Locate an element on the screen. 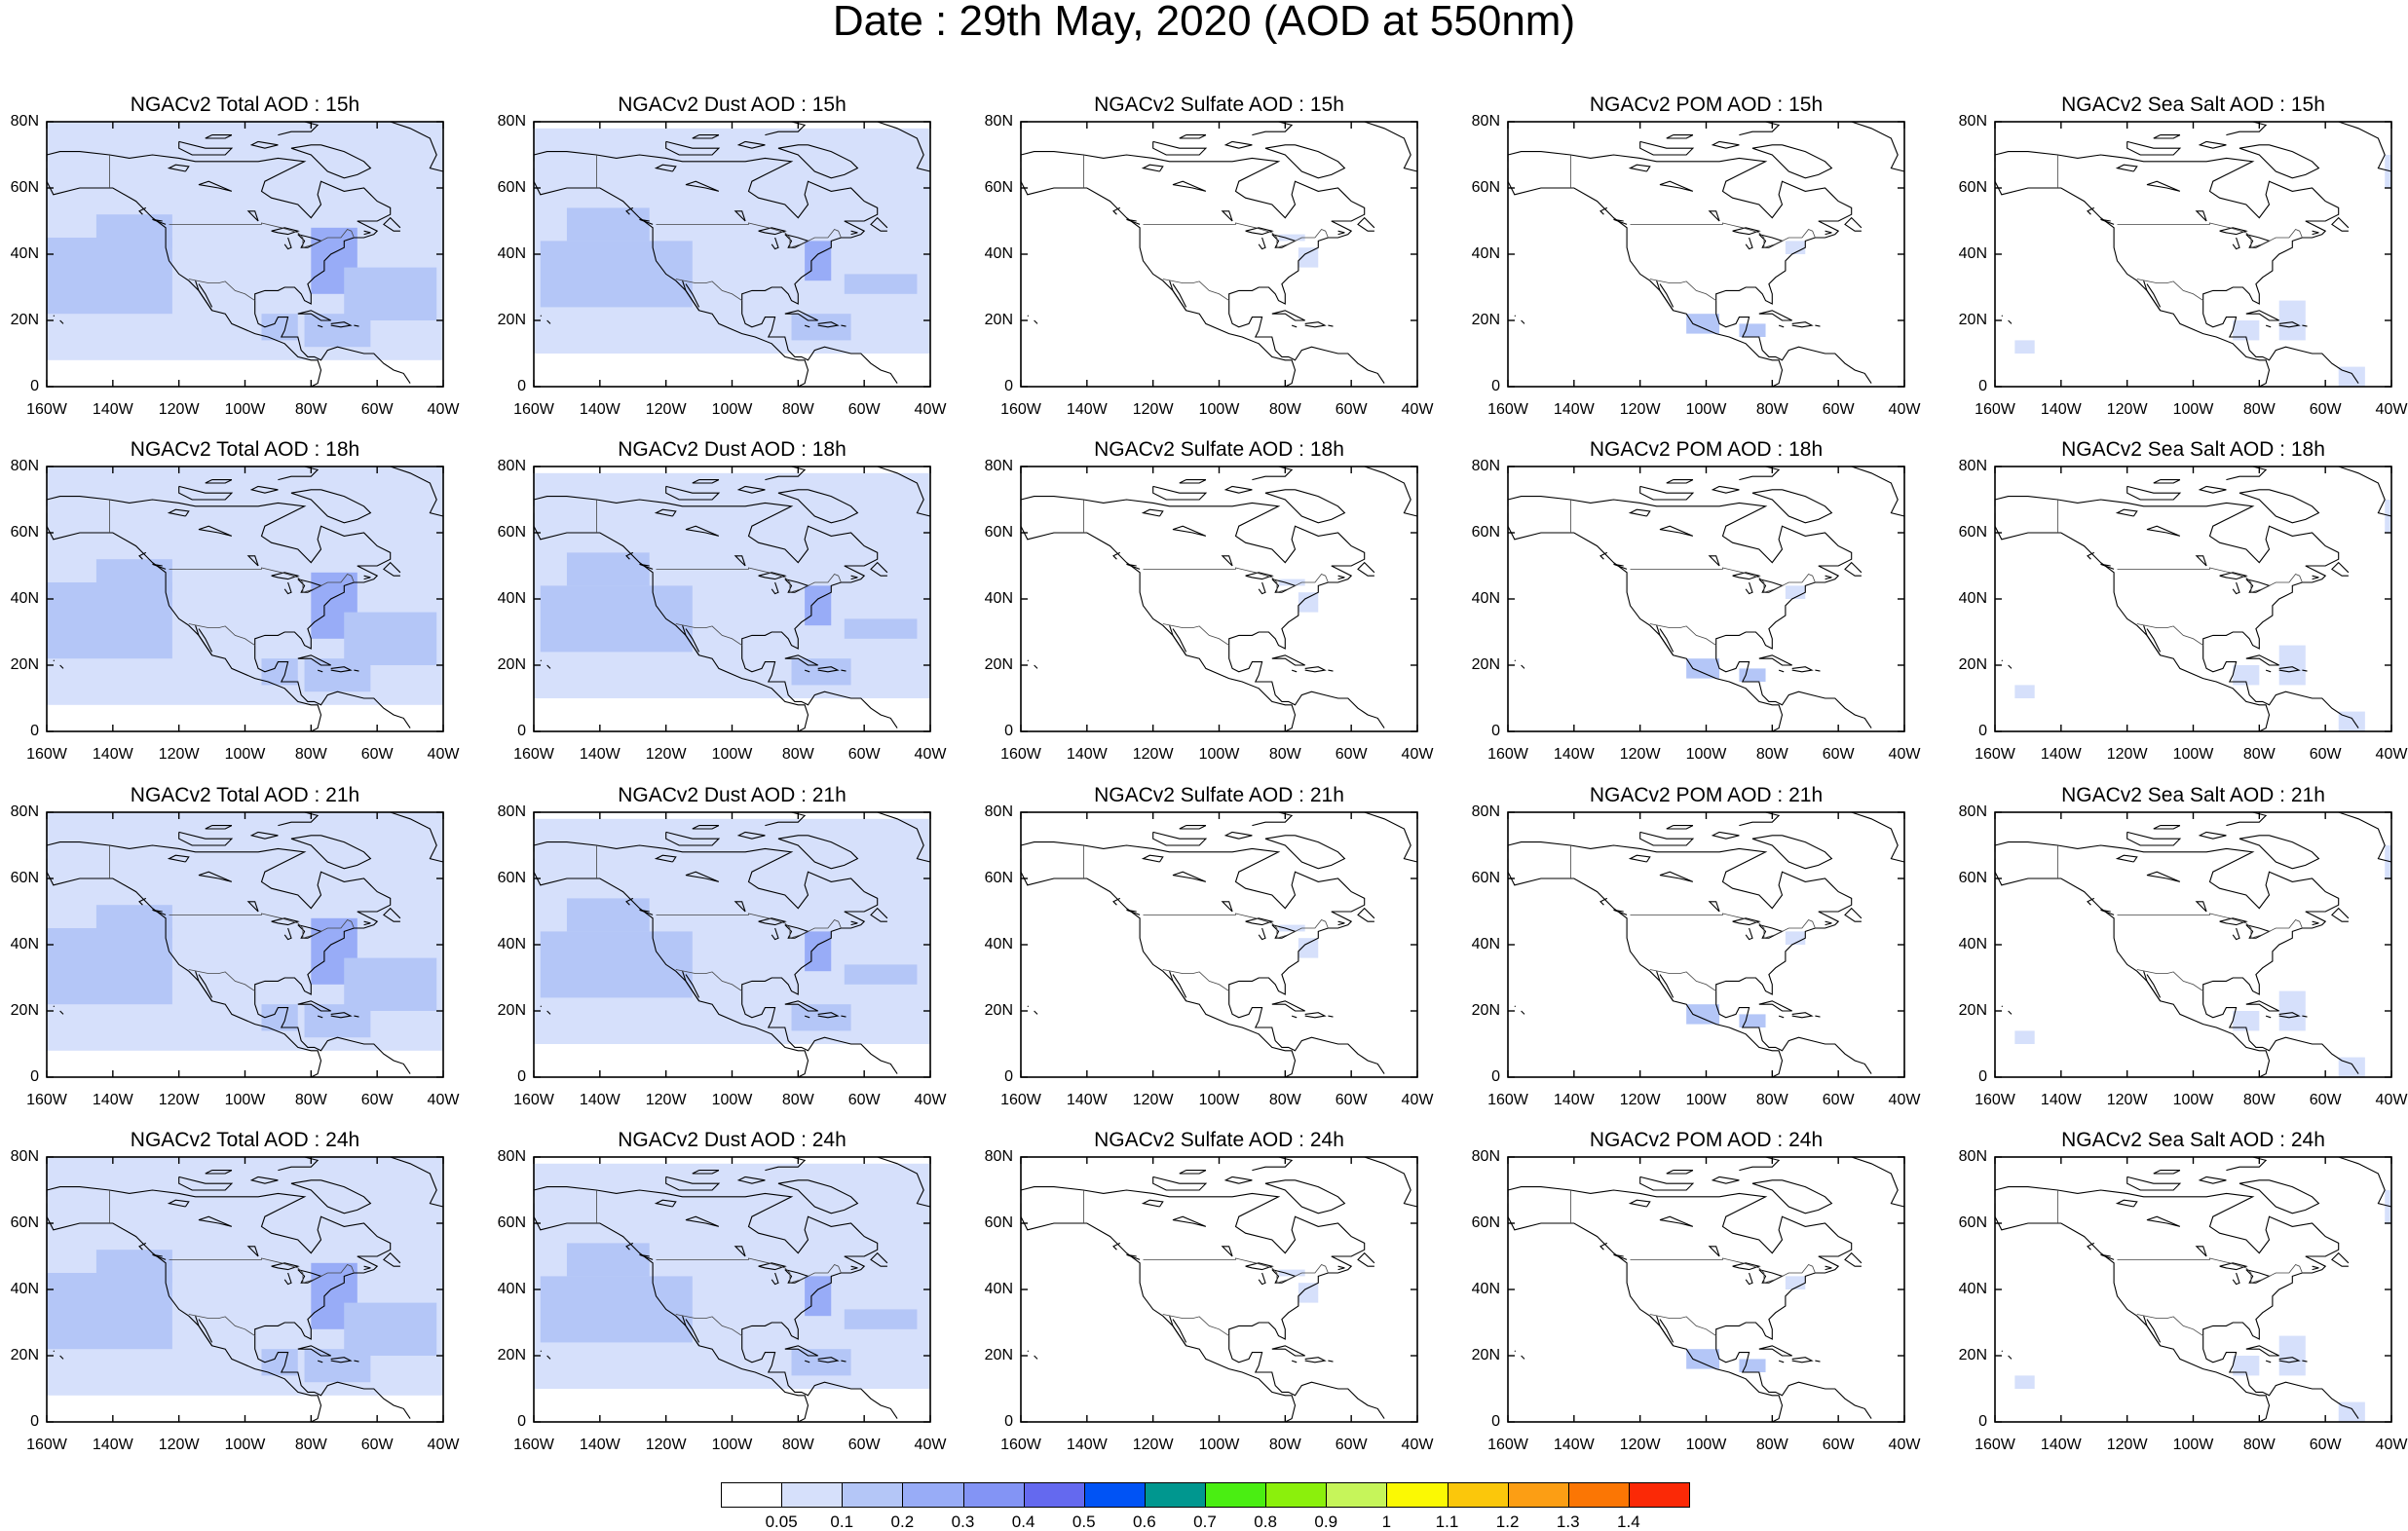 Image resolution: width=2408 pixels, height=1531 pixels. panel-title: NGACv2 Total AOD : 15h is located at coordinates (245, 104).